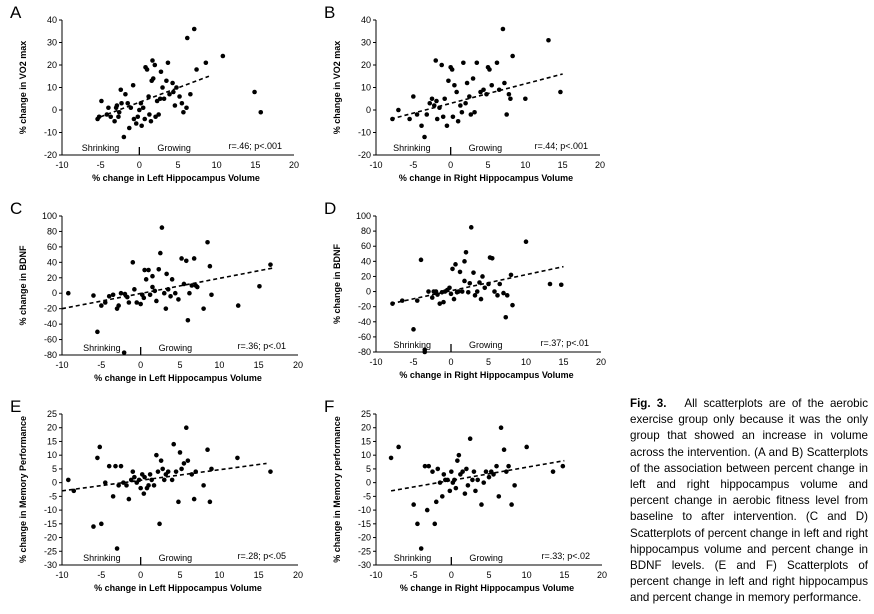 This screenshot has width=874, height=614. I want to click on panel-letter: C, so click(16, 208).